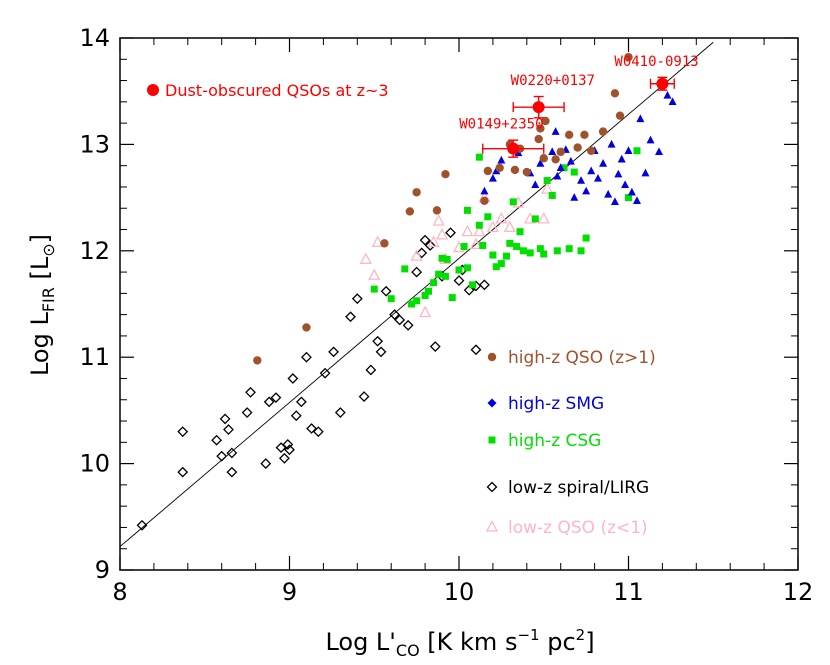 Image resolution: width=830 pixels, height=665 pixels. I want to click on y-tick-label: 14, so click(94, 38).